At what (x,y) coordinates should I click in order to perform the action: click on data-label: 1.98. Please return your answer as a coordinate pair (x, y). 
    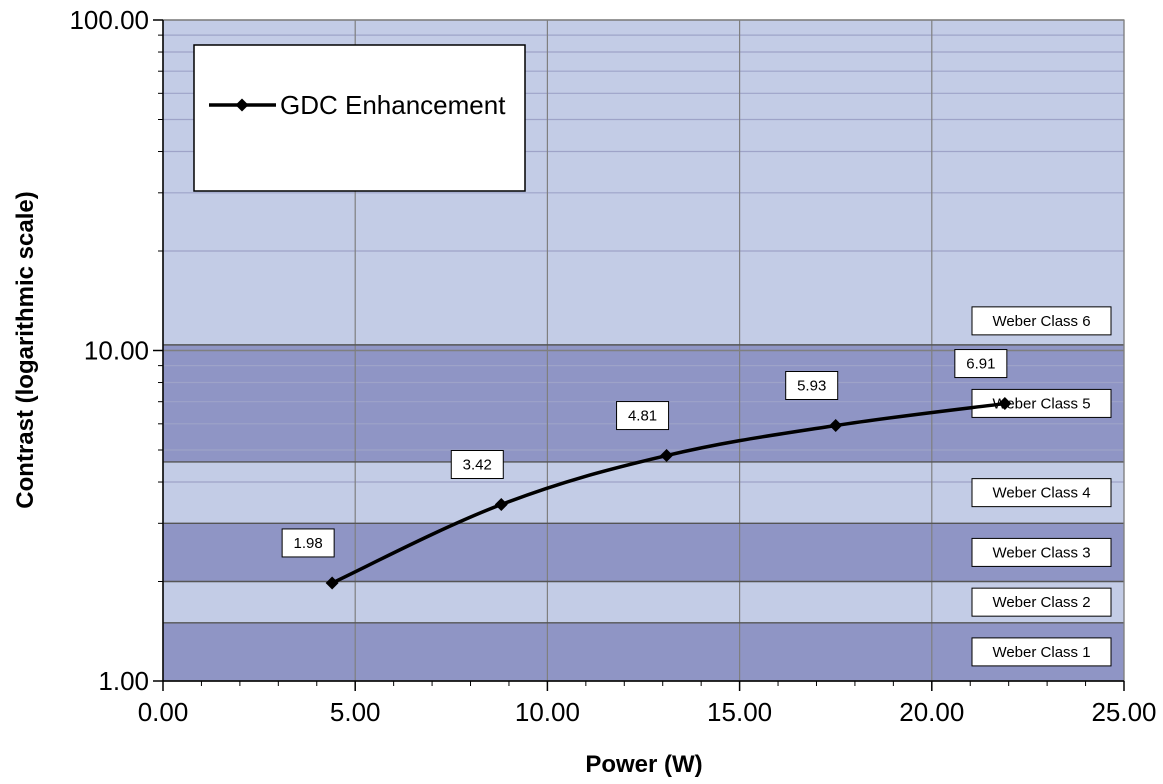
    Looking at the image, I should click on (308, 543).